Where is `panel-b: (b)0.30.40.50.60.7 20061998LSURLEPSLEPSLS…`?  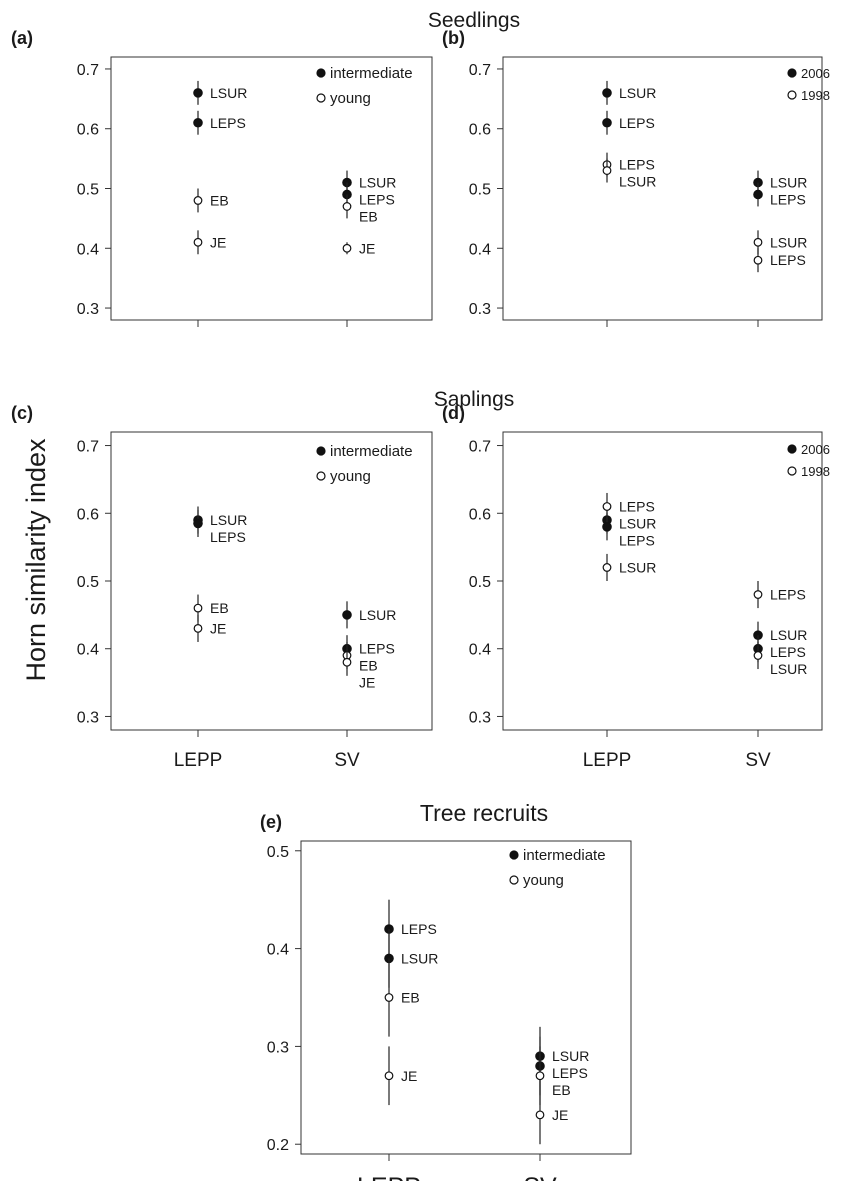
panel-b: (b)0.30.40.50.60.7 20061998LSURLEPSLEPSLS… is located at coordinates (636, 177).